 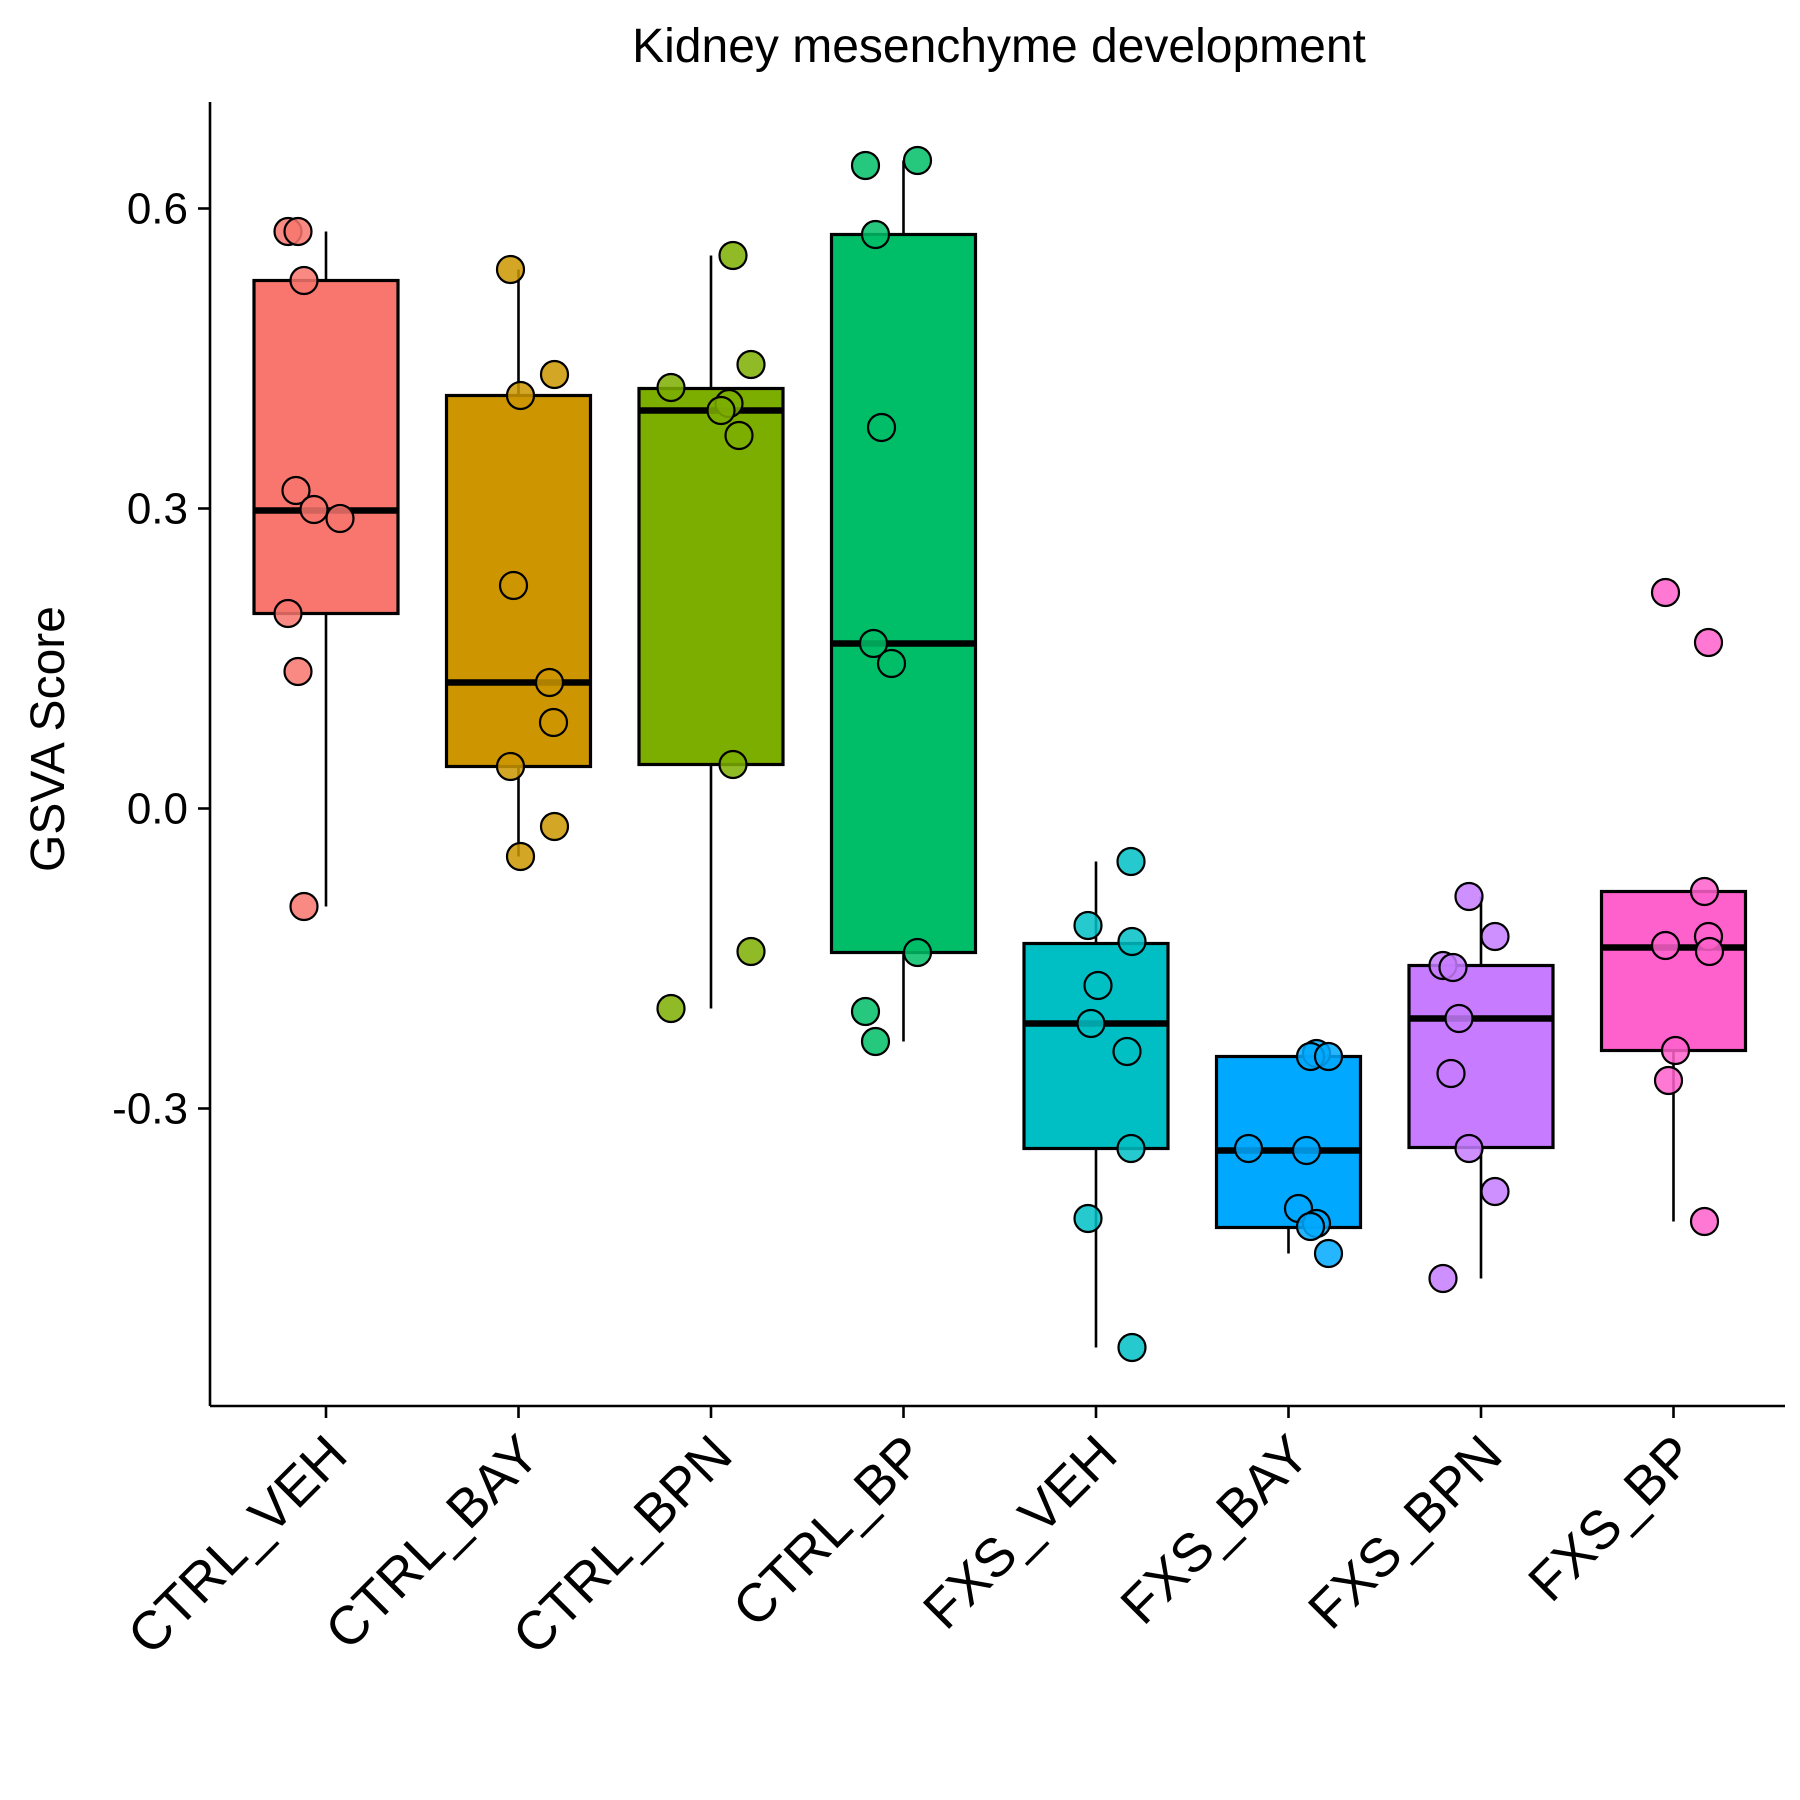 I want to click on box-group-ctrl-bay, so click(x=518, y=563).